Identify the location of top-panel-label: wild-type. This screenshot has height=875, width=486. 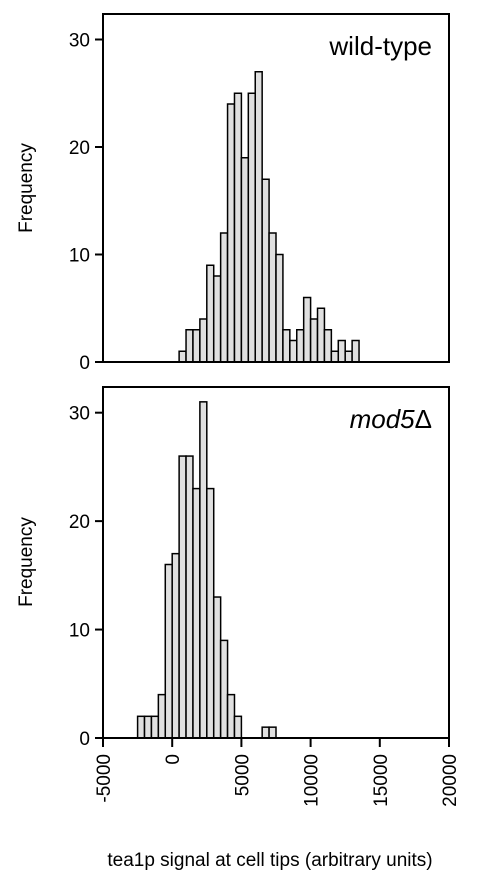
(380, 46).